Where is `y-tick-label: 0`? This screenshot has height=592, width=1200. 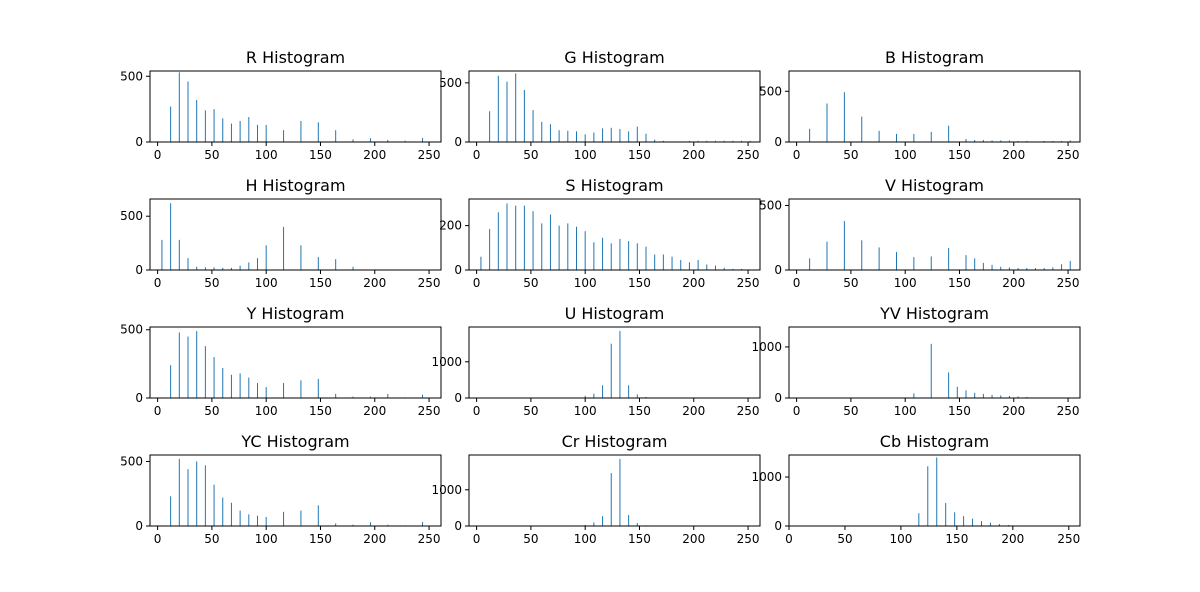 y-tick-label: 0 is located at coordinates (139, 142).